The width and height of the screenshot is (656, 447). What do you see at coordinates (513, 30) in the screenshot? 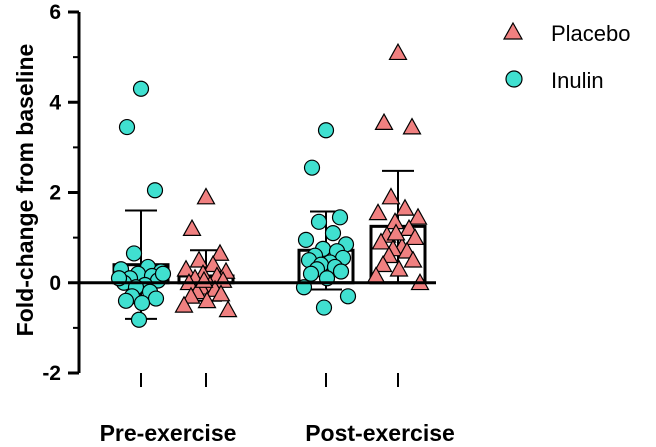
I see `legend-placebo-marker` at bounding box center [513, 30].